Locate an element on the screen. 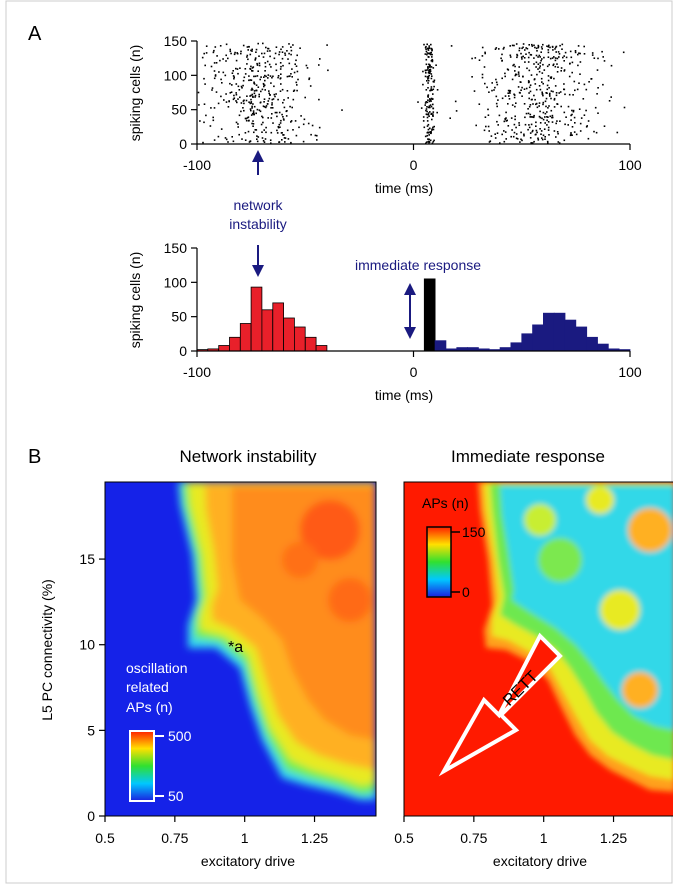 This screenshot has height=884, width=673. heatmap-x-tick-label: 0.75 is located at coordinates (174, 838).